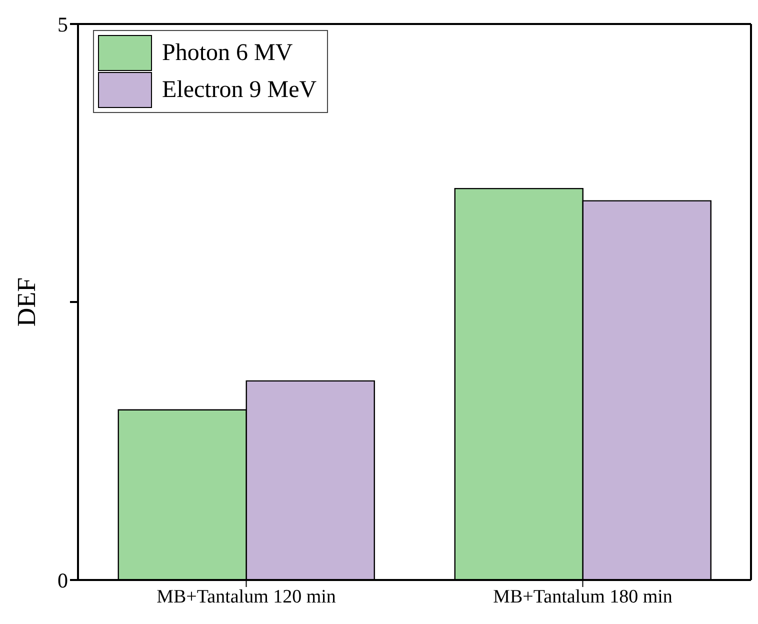  What do you see at coordinates (63, 580) in the screenshot?
I see `y-tick-label: 0` at bounding box center [63, 580].